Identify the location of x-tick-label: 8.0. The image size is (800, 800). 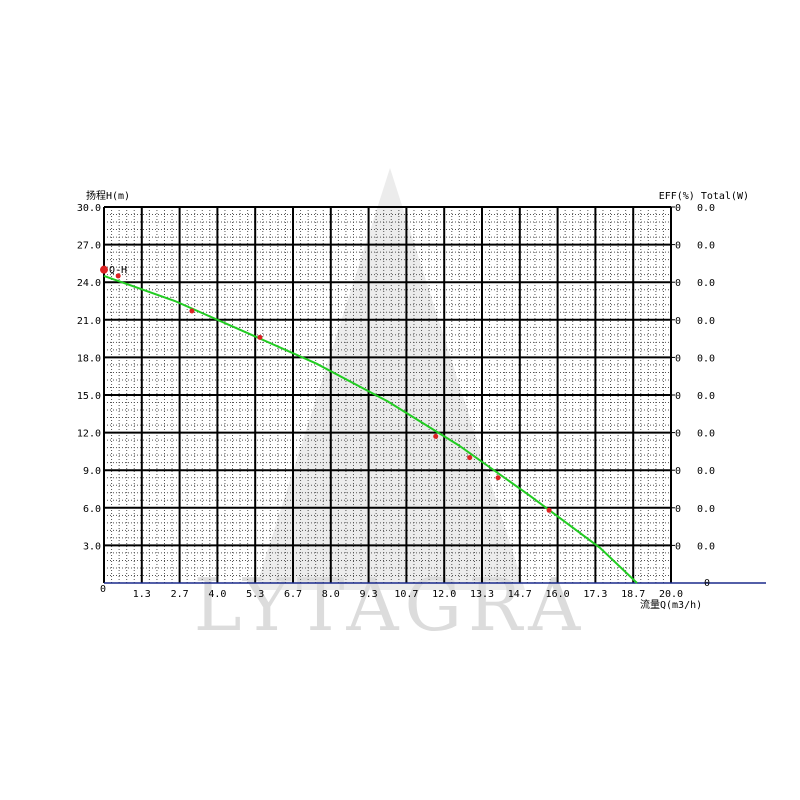
(331, 594).